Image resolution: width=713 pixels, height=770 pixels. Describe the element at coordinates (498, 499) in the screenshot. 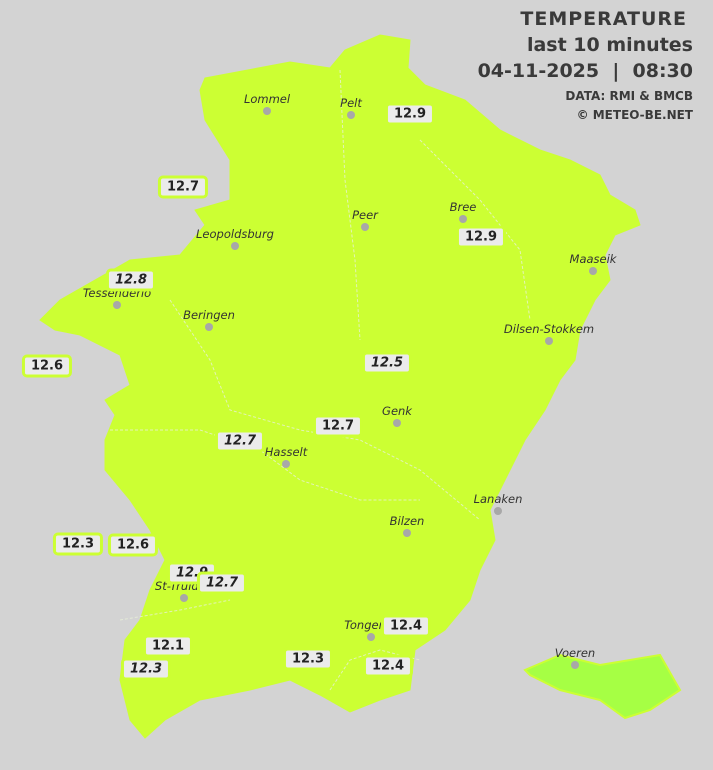

I see `town-label: Lanaken` at that location.